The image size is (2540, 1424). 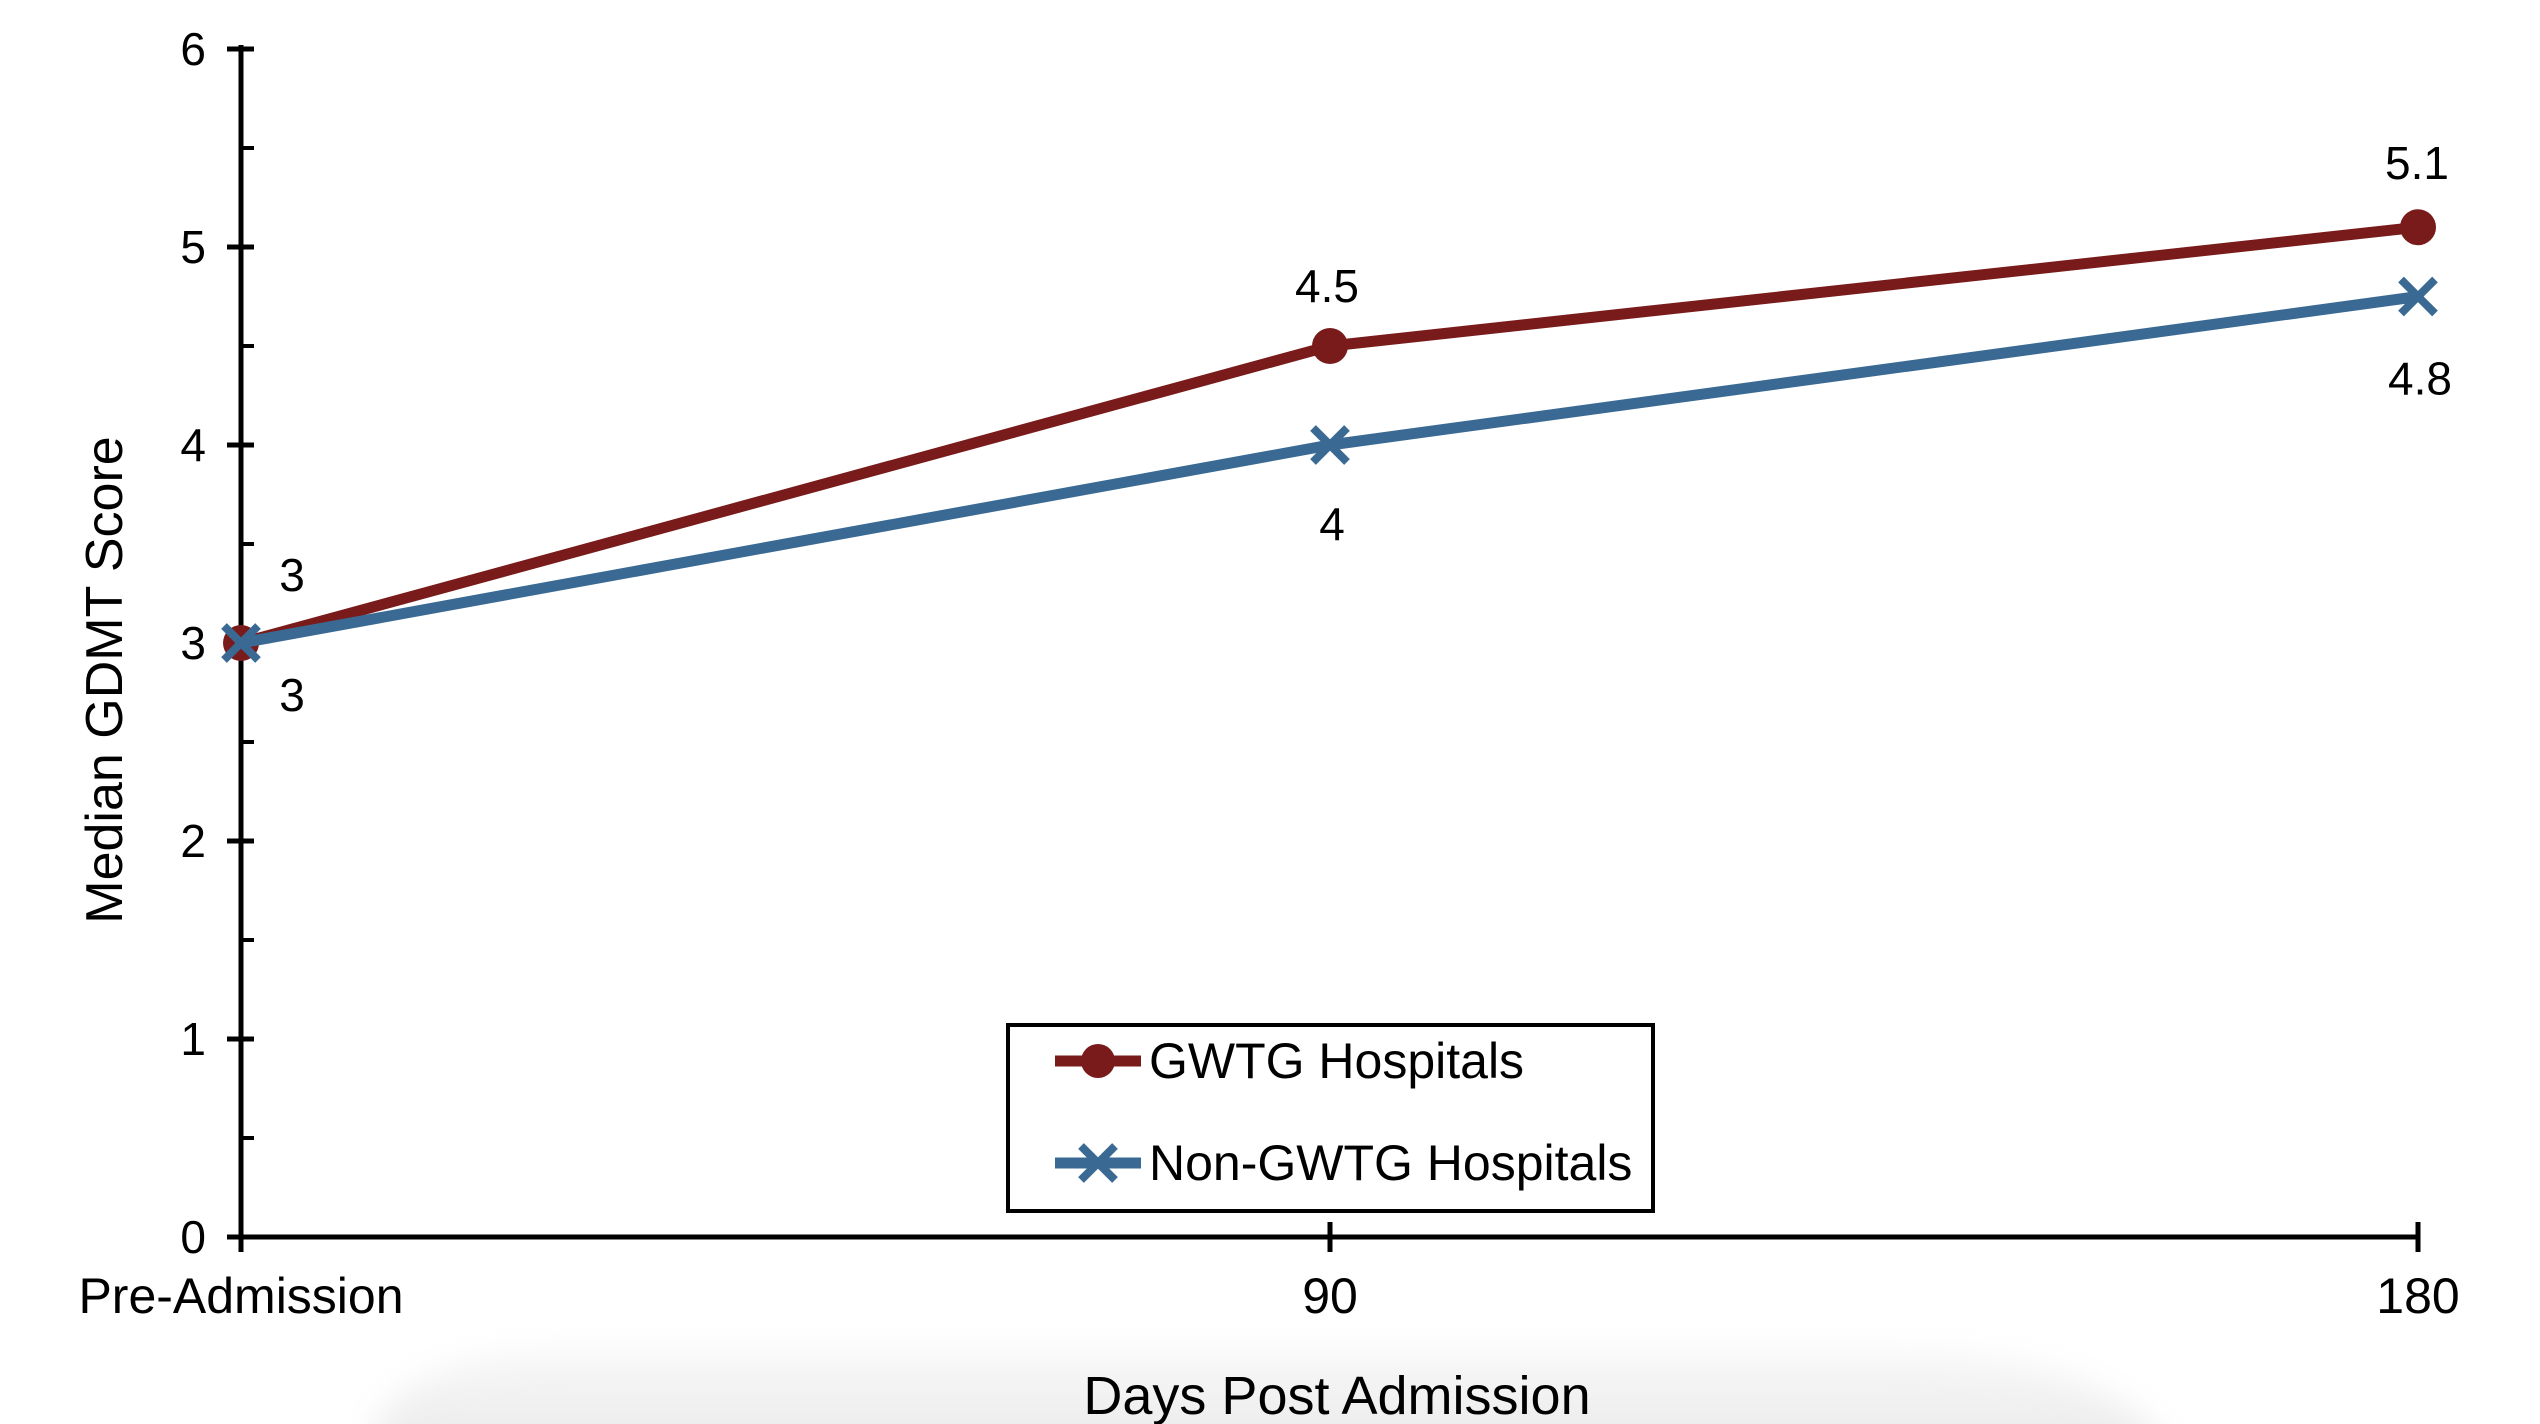 I want to click on background-shadow-artifact, so click(x=1272, y=1388).